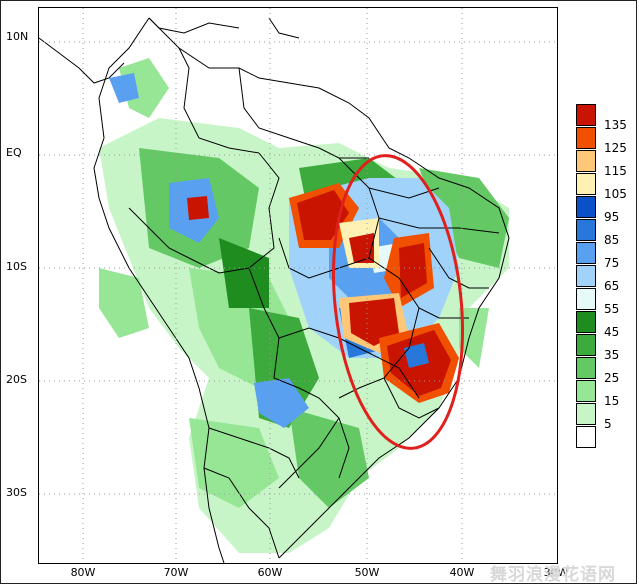  Describe the element at coordinates (612, 309) in the screenshot. I see `legend-label: 55` at that location.